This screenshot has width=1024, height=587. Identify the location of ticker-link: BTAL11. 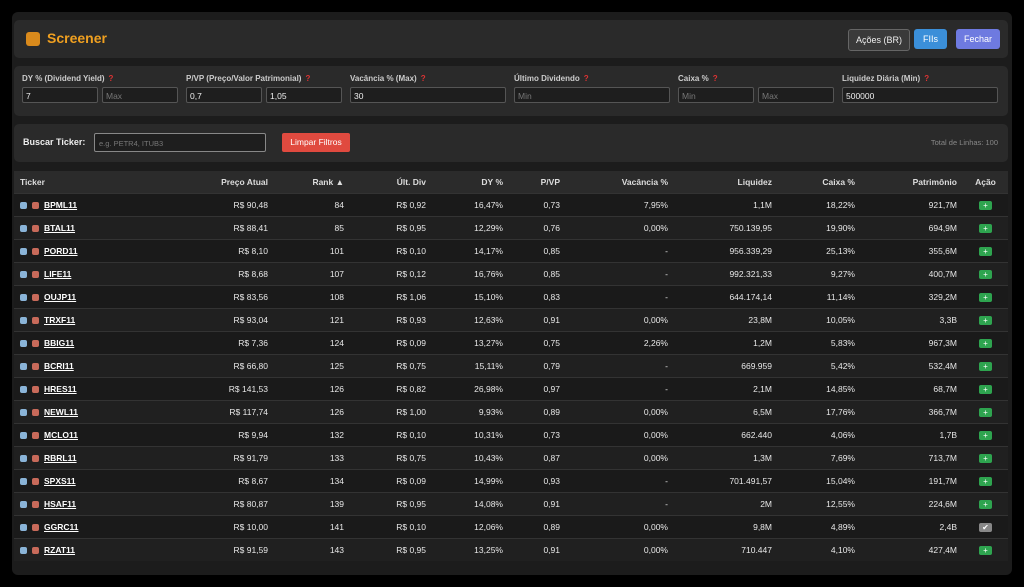
(60, 228).